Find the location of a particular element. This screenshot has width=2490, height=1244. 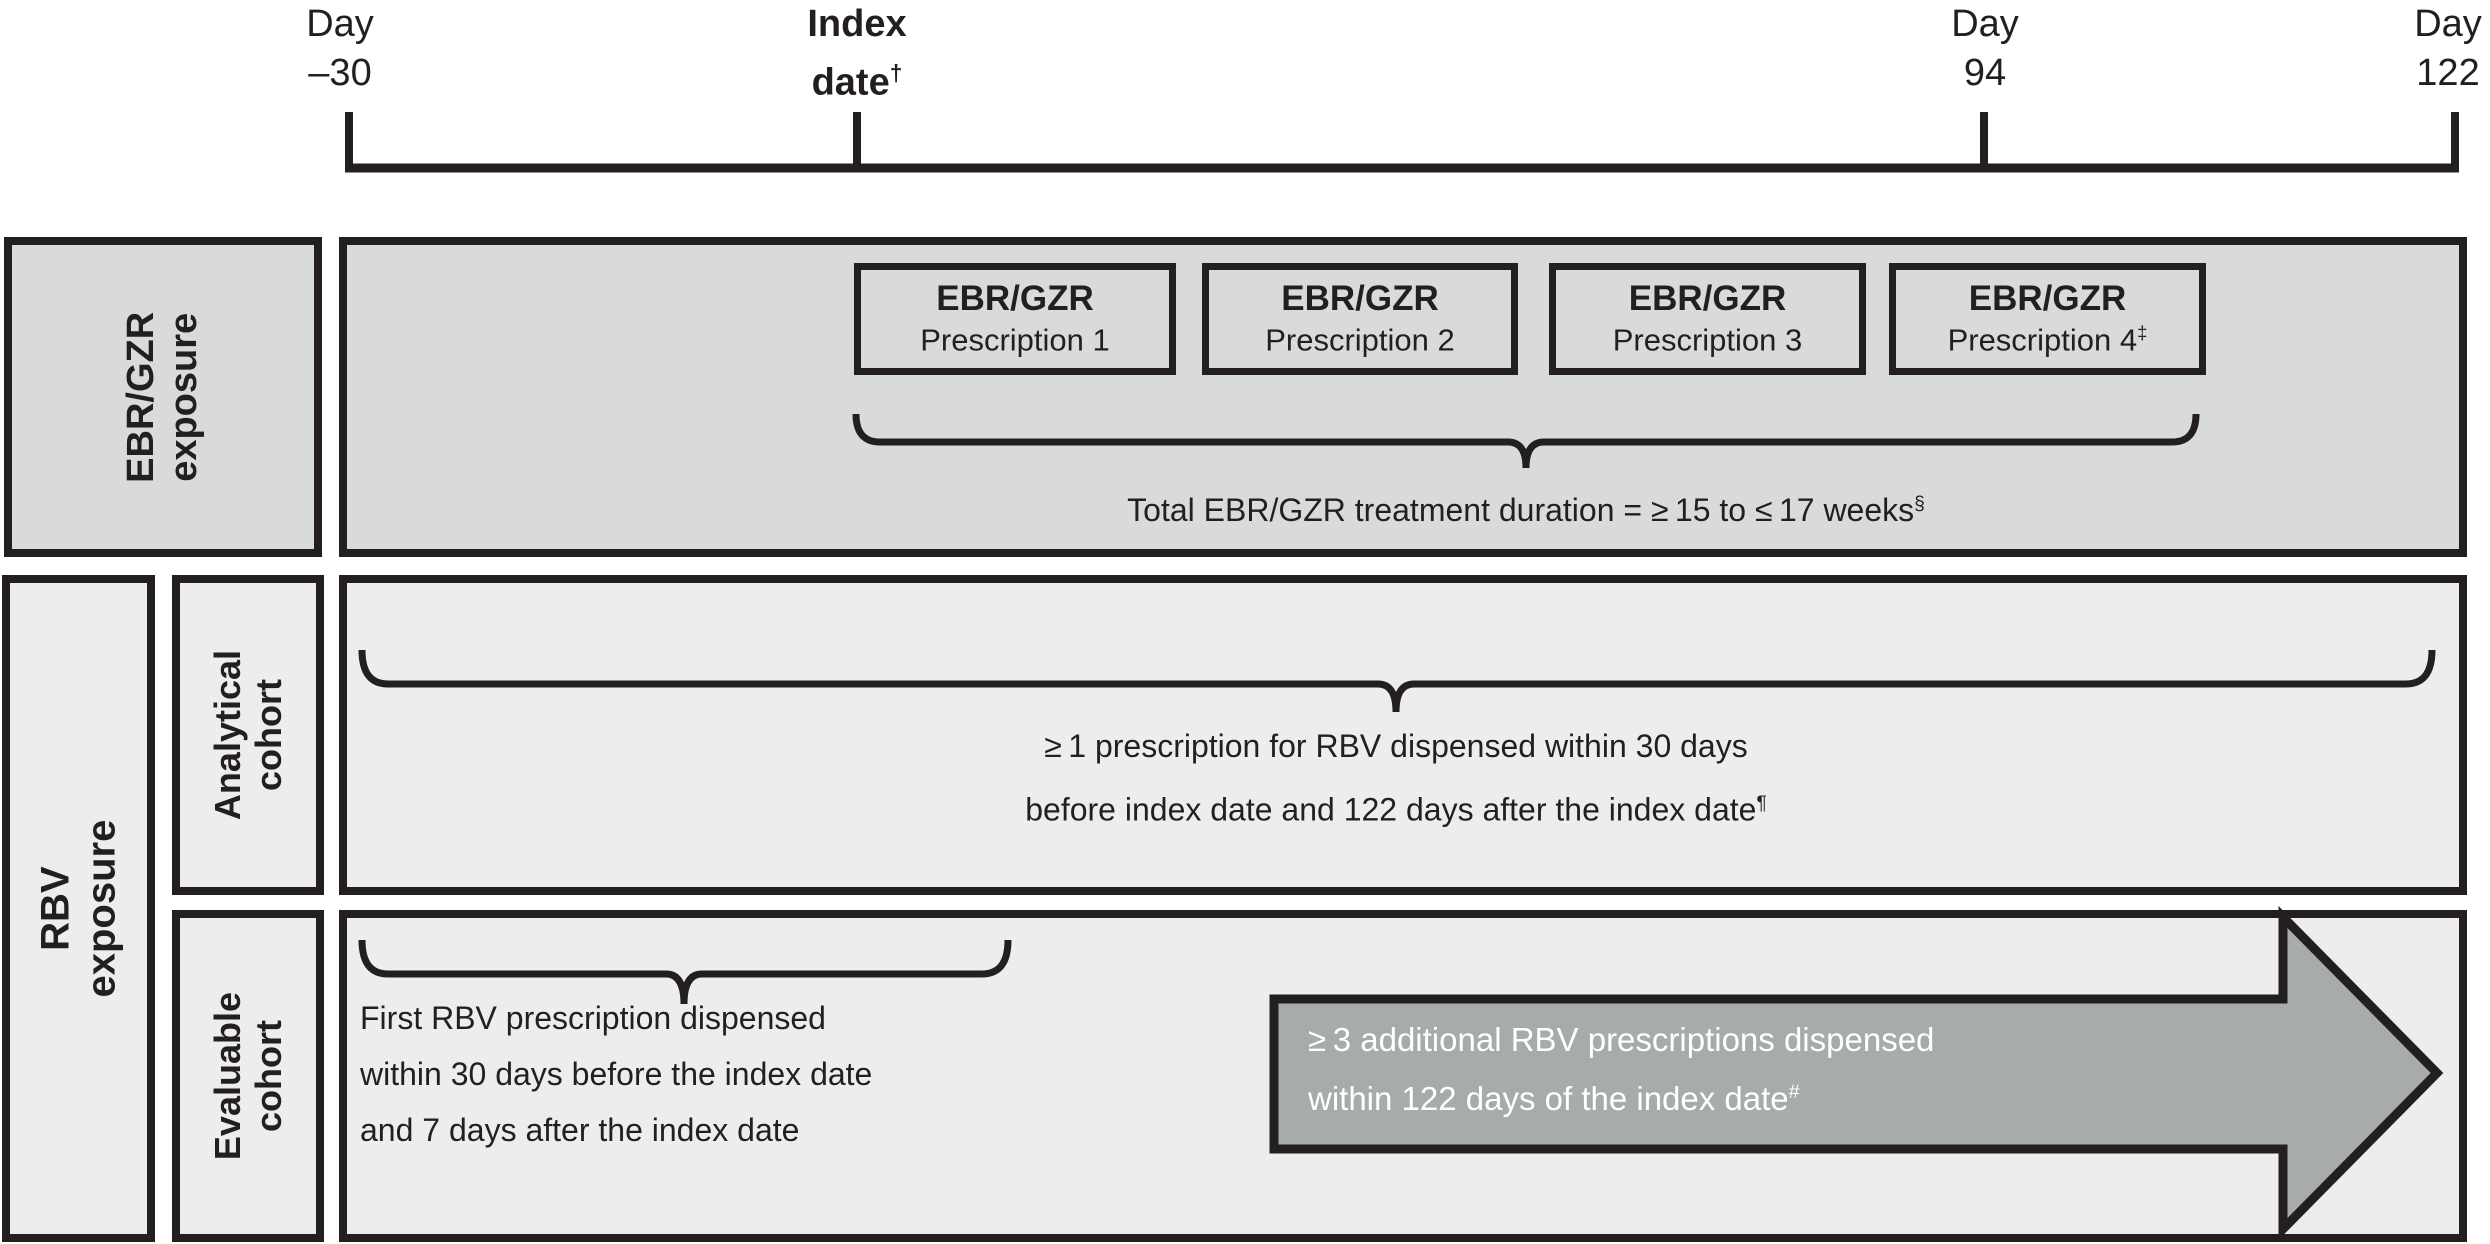

ebr-prescription-box-2: EBR/GZR Prescription 2 is located at coordinates (1360, 319).